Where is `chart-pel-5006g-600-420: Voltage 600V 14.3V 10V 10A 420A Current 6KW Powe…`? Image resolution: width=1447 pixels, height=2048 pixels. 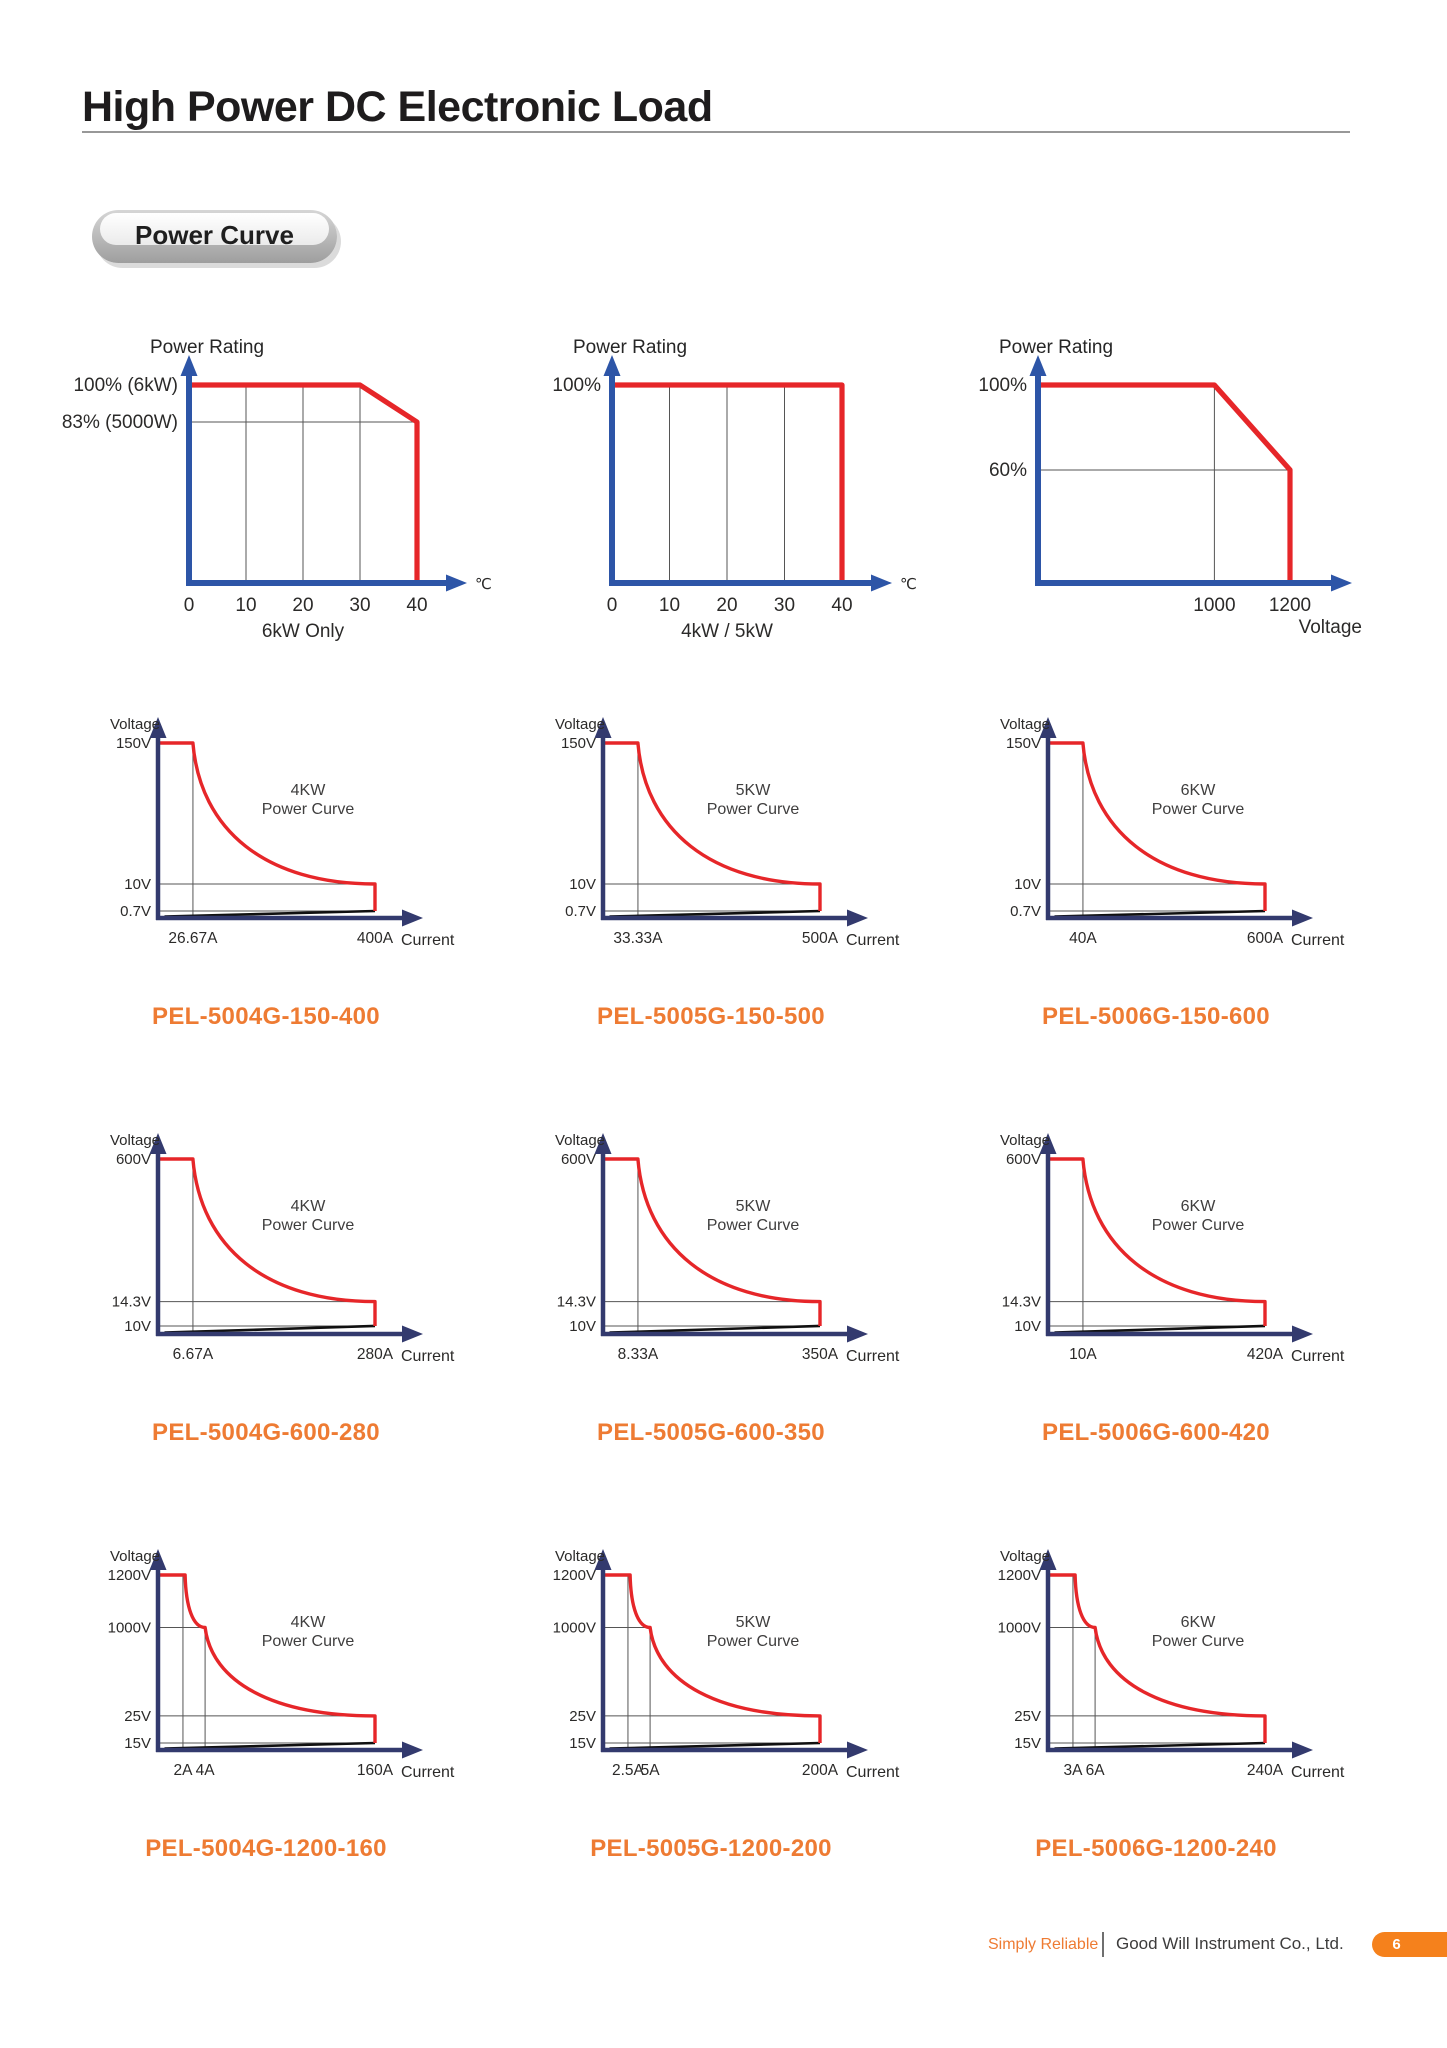 chart-pel-5006g-600-420: Voltage 600V 14.3V 10V 10A 420A Current 6KW Powe… is located at coordinates (1172, 1248).